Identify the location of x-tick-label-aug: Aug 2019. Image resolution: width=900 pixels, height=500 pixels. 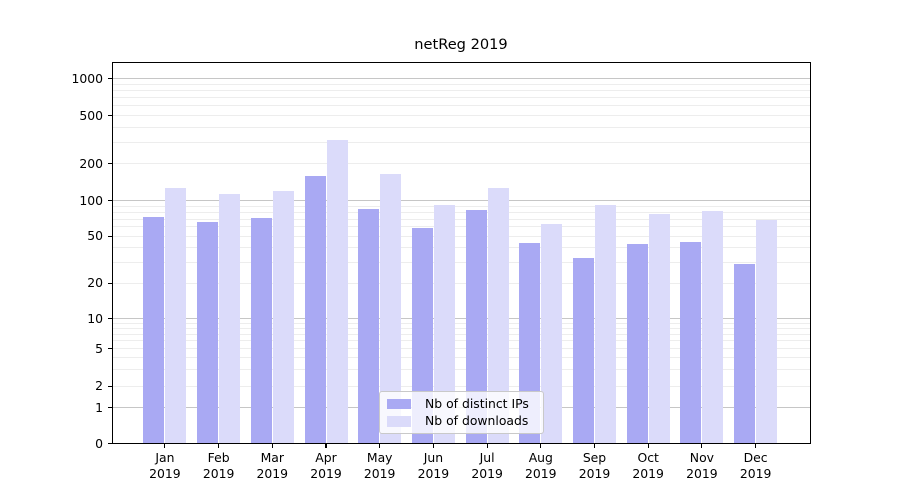
(541, 465).